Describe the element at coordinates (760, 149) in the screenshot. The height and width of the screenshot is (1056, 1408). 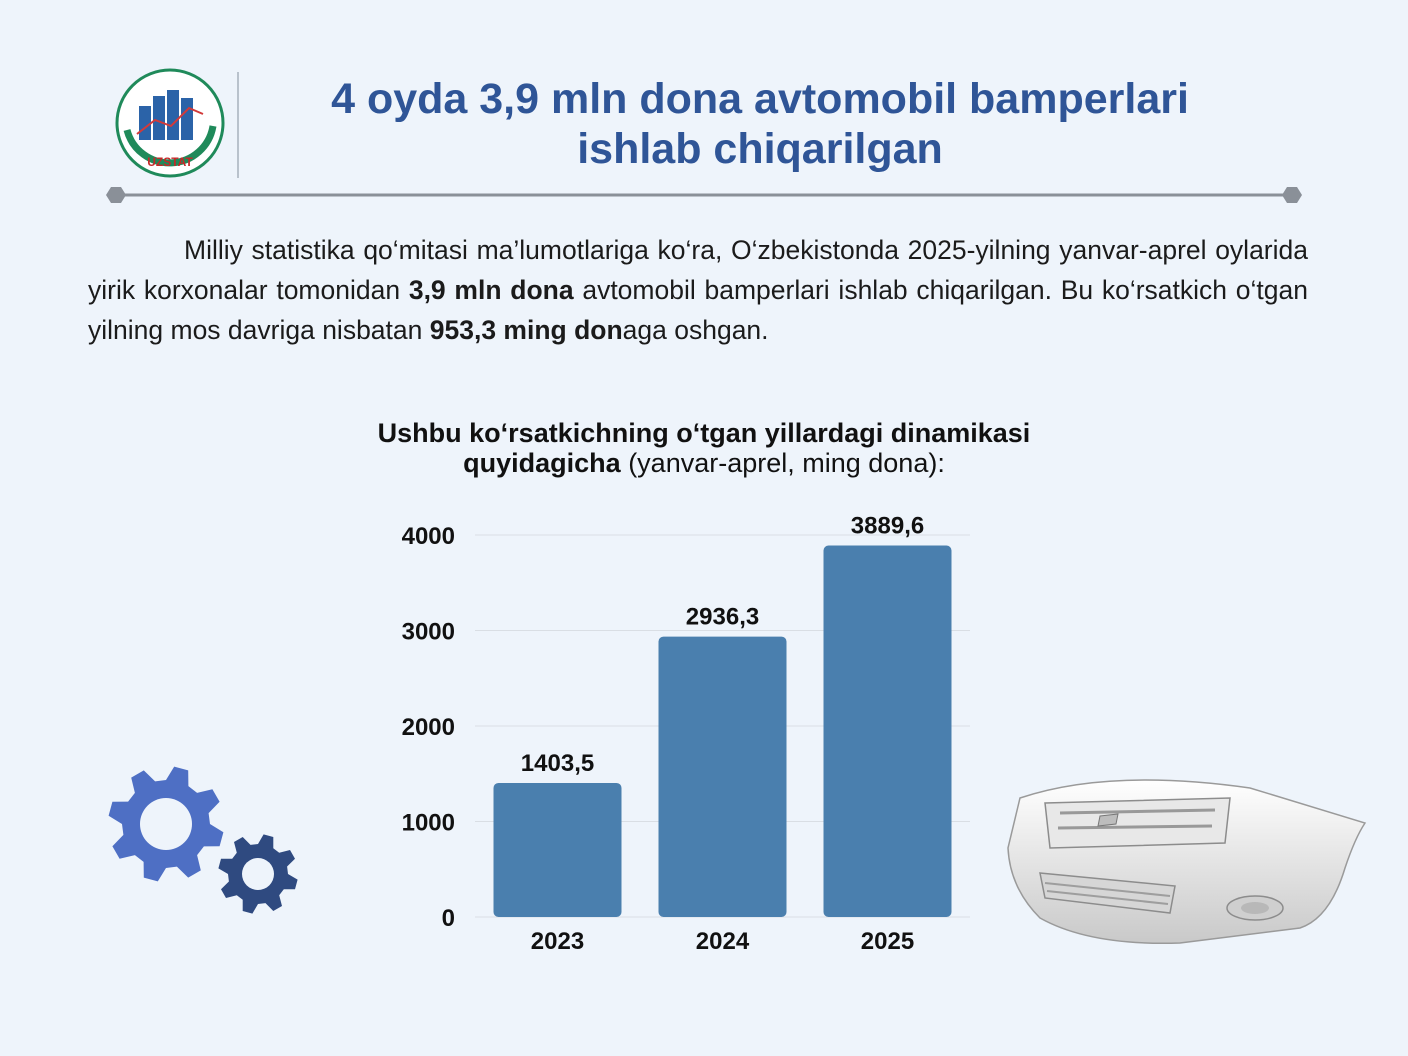
I see `title-line-2: ishlab chiqarilgan` at that location.